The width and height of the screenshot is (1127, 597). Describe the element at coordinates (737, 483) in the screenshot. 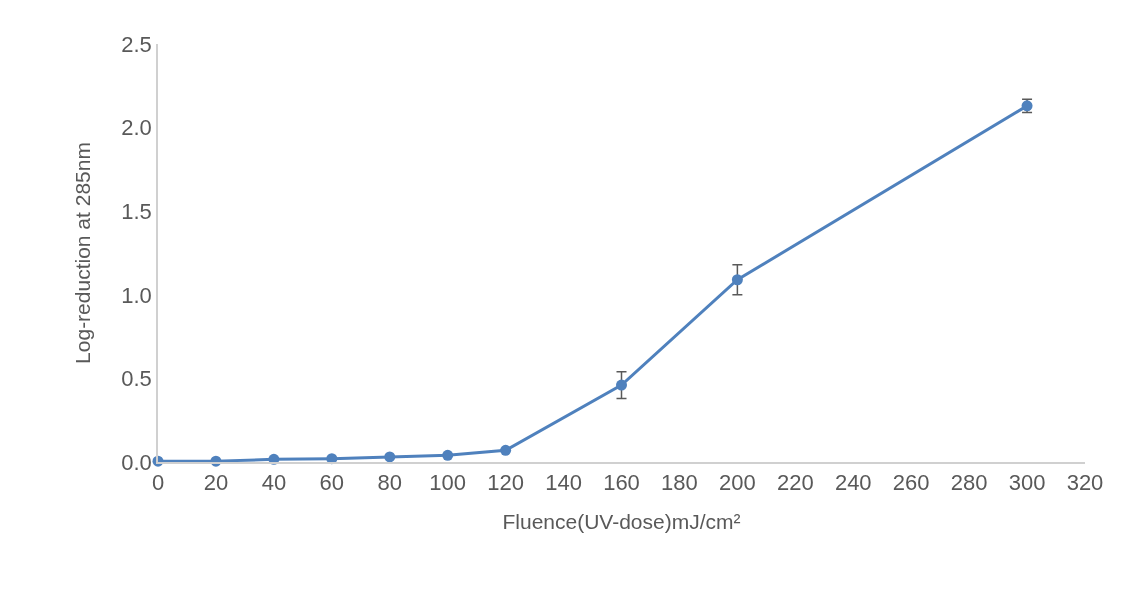

I see `x-tick-label: 200` at that location.